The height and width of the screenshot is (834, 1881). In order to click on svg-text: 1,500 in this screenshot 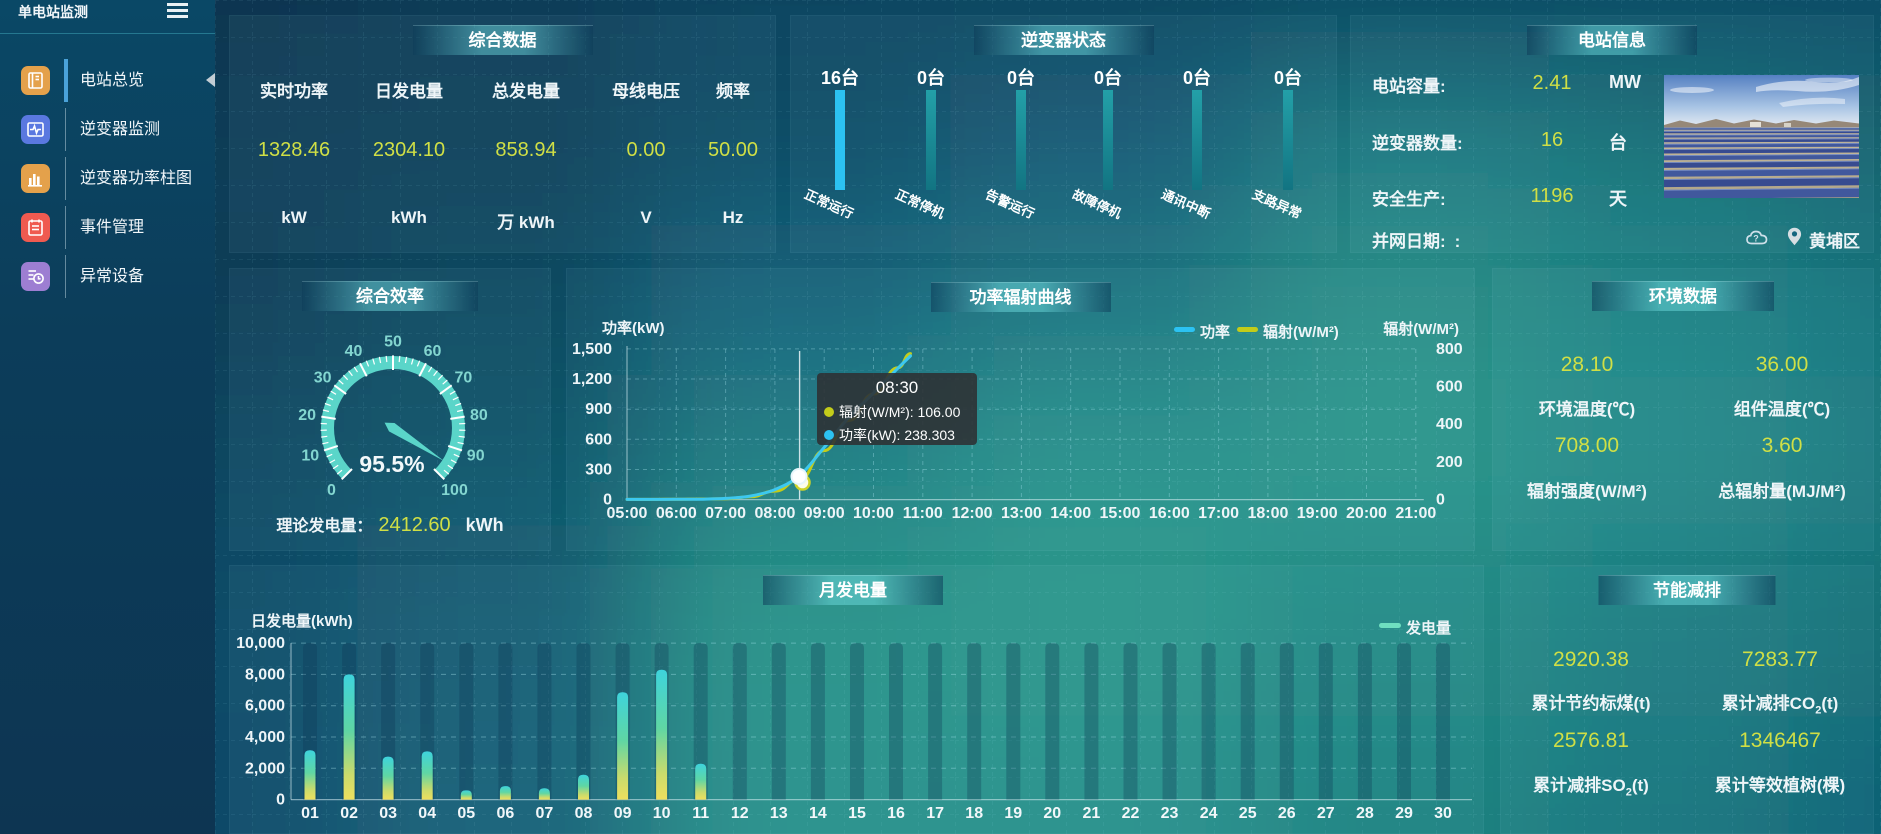, I will do `click(592, 349)`.